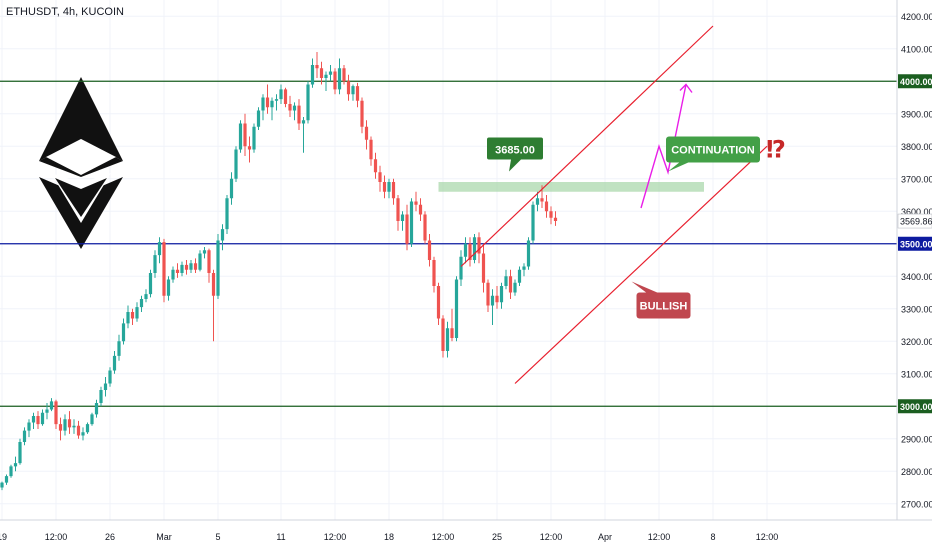  Describe the element at coordinates (389, 537) in the screenshot. I see `x-tick-label: 18` at that location.